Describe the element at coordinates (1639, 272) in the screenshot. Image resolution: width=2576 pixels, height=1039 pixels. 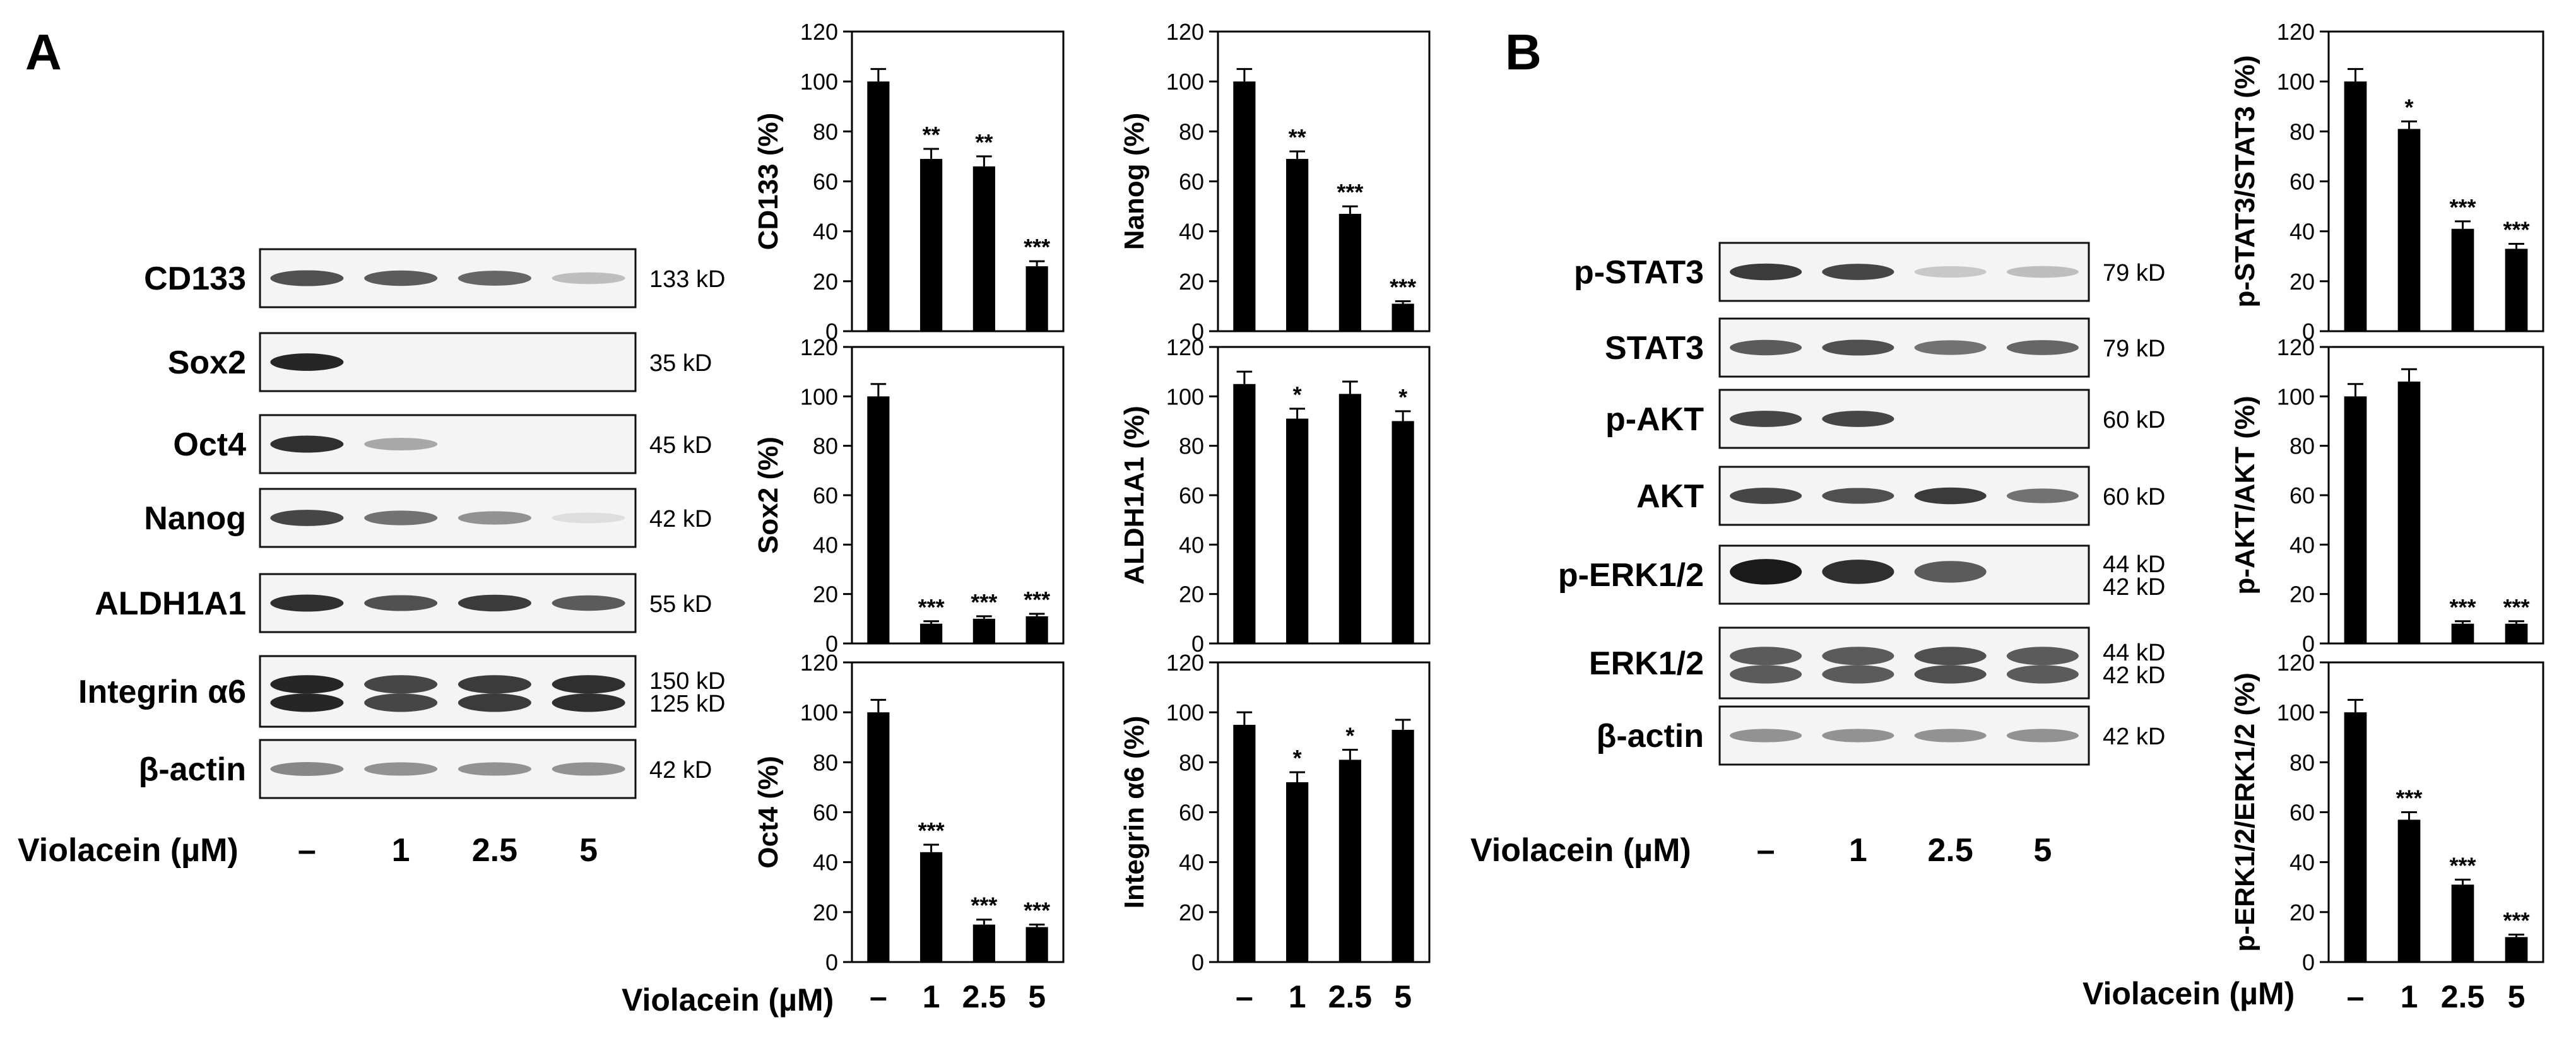
I see `blot-row-label: p-STAT3` at that location.